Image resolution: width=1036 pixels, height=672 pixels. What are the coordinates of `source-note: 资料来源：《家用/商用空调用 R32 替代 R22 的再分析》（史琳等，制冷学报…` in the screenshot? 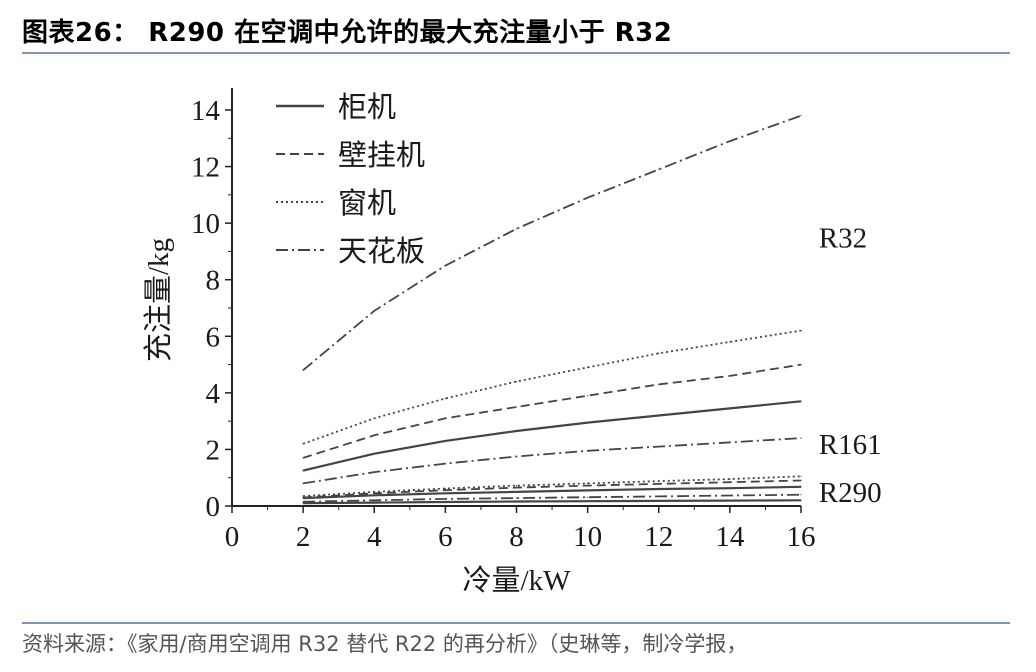 It's located at (385, 644).